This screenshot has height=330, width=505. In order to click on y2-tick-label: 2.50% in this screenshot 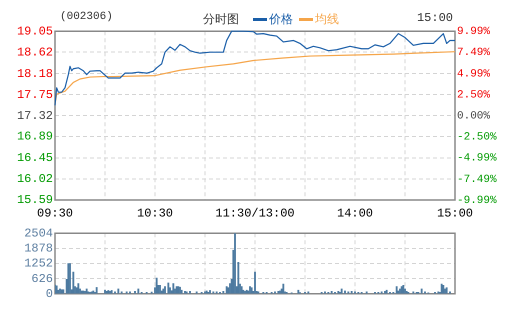, I will do `click(473, 95)`.